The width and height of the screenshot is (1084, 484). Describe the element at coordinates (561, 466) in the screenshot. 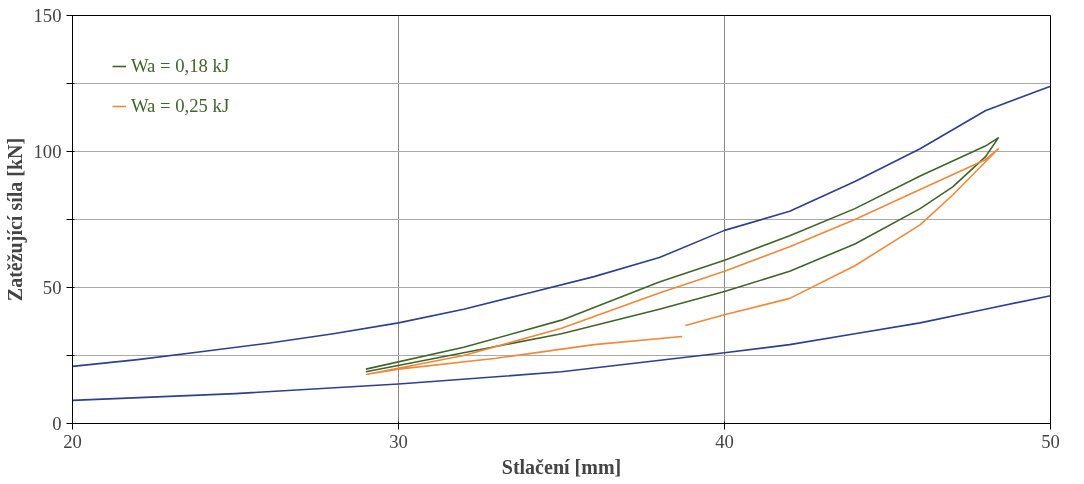

I see `x-axis-title: Stlačení [mm]` at that location.